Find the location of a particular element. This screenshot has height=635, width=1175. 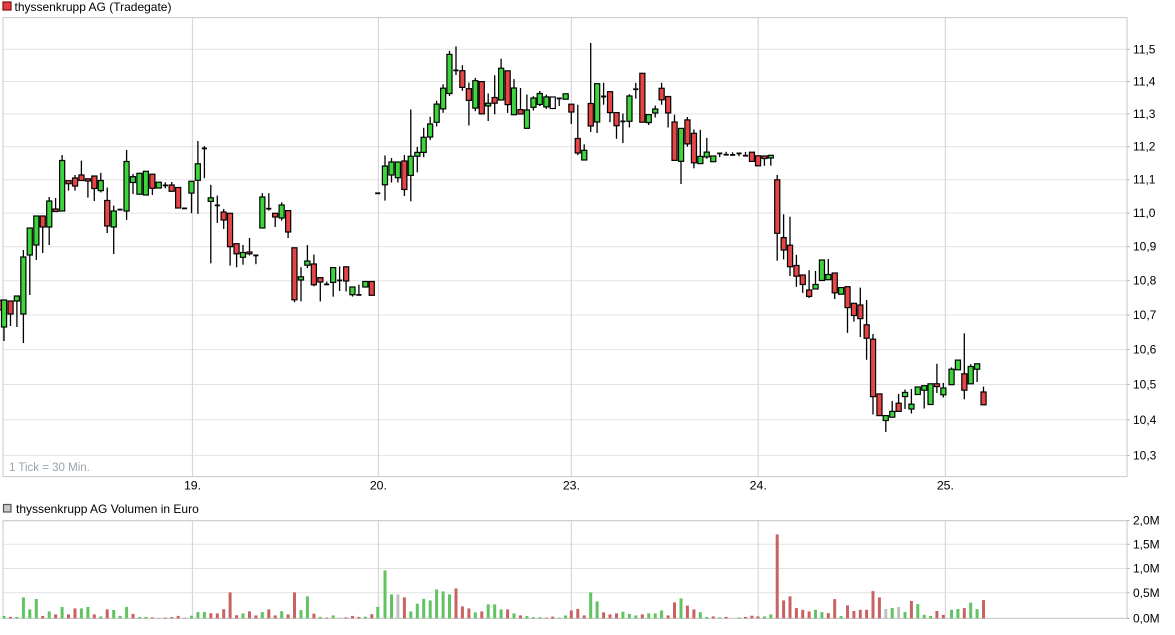

svg-text: 0,0M is located at coordinates (1146, 618).